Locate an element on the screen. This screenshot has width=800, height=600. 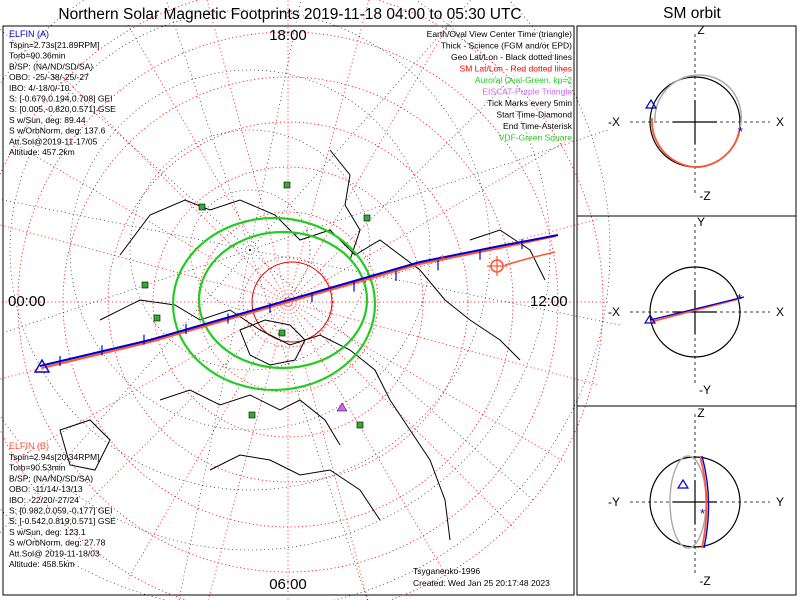
orbit-panel-xz: Z -Z -X X is located at coordinates (696, 113).